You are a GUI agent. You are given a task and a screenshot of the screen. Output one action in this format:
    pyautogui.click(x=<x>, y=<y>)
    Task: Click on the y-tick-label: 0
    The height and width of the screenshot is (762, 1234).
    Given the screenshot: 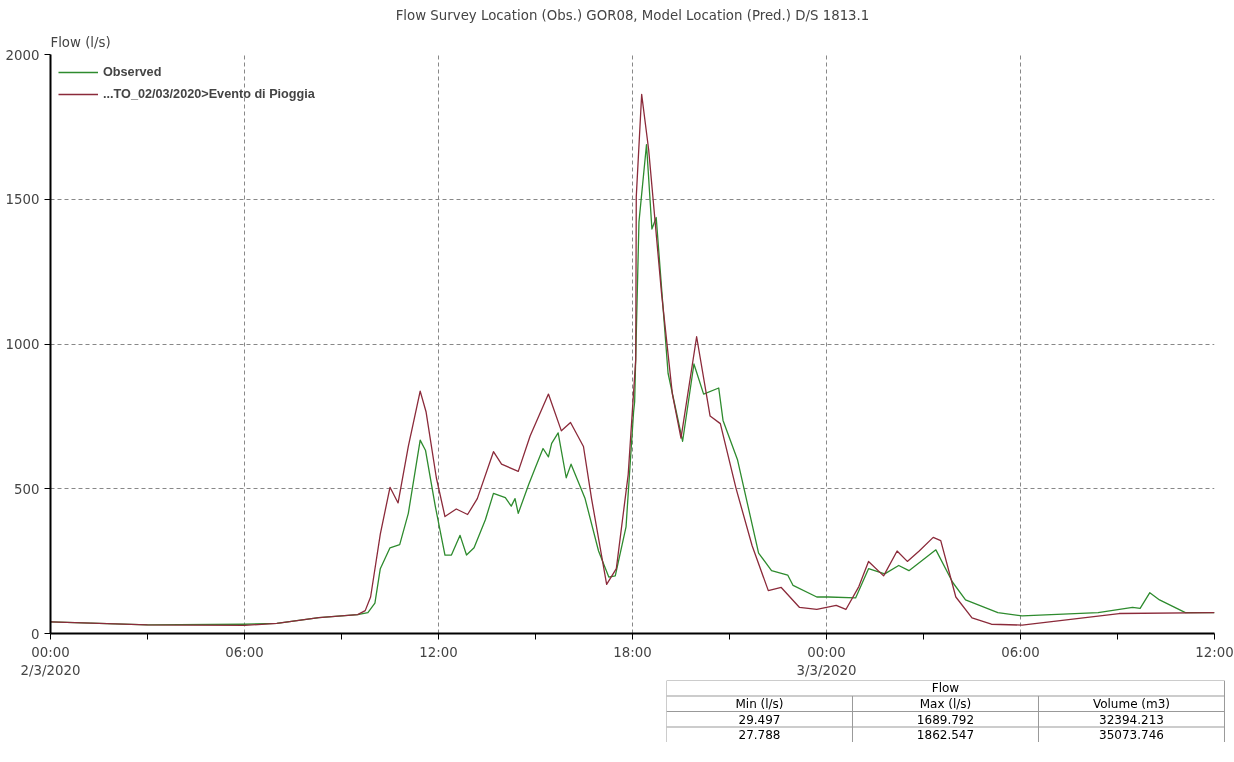 What is the action you would take?
    pyautogui.click(x=35, y=634)
    